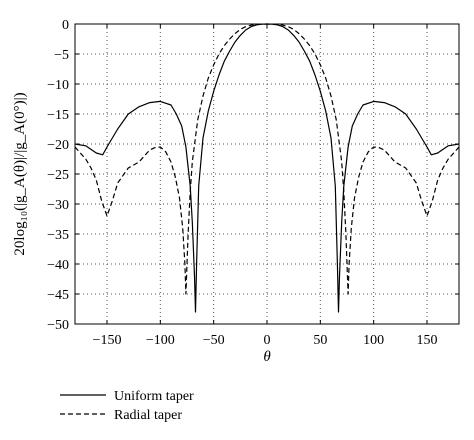 The image size is (474, 440). I want to click on y-tick-labels: 0 −5 −10 −15 −20 −25 −30 −35 −40 −45 −50, so click(58, 175).